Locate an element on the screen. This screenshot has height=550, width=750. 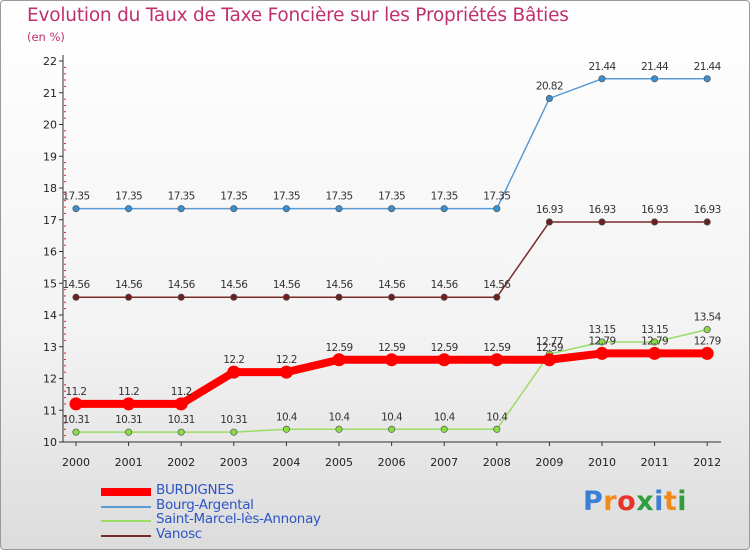
logo-letter: t is located at coordinates (670, 501).